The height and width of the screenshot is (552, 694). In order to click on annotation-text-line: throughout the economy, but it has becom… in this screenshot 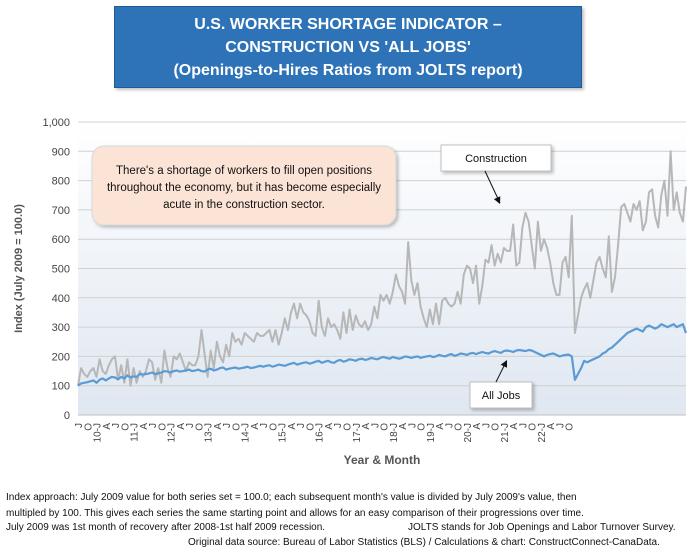, I will do `click(244, 188)`.